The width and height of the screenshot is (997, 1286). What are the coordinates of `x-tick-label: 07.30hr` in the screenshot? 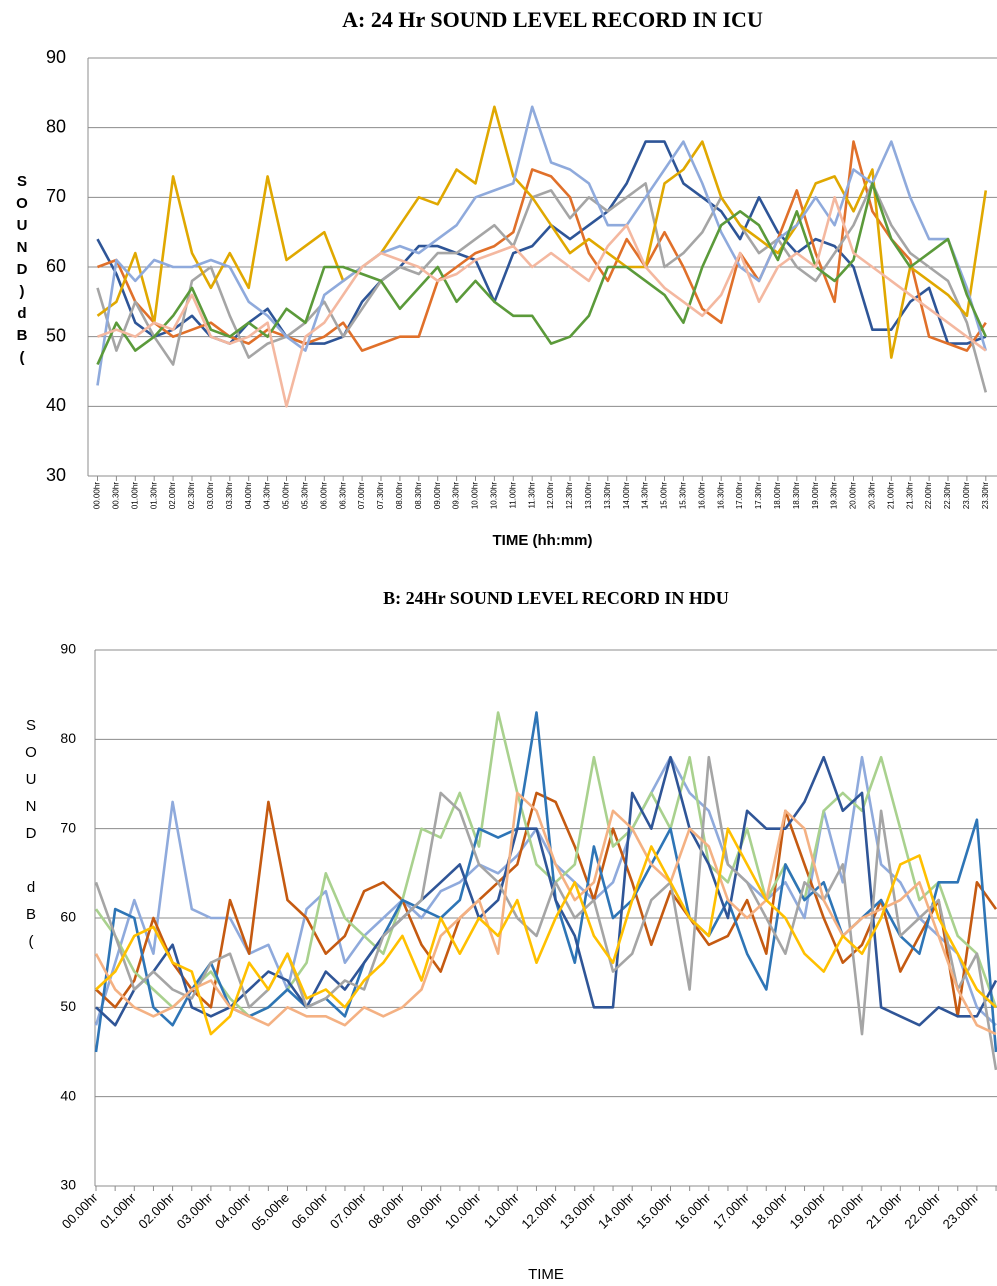 It's located at (380, 495).